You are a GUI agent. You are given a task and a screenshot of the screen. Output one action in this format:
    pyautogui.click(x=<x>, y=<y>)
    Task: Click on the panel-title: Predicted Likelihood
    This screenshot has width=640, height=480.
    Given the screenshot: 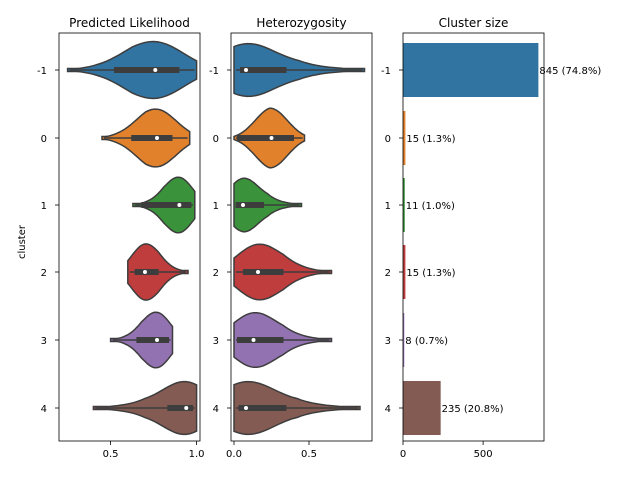 What is the action you would take?
    pyautogui.click(x=129, y=23)
    